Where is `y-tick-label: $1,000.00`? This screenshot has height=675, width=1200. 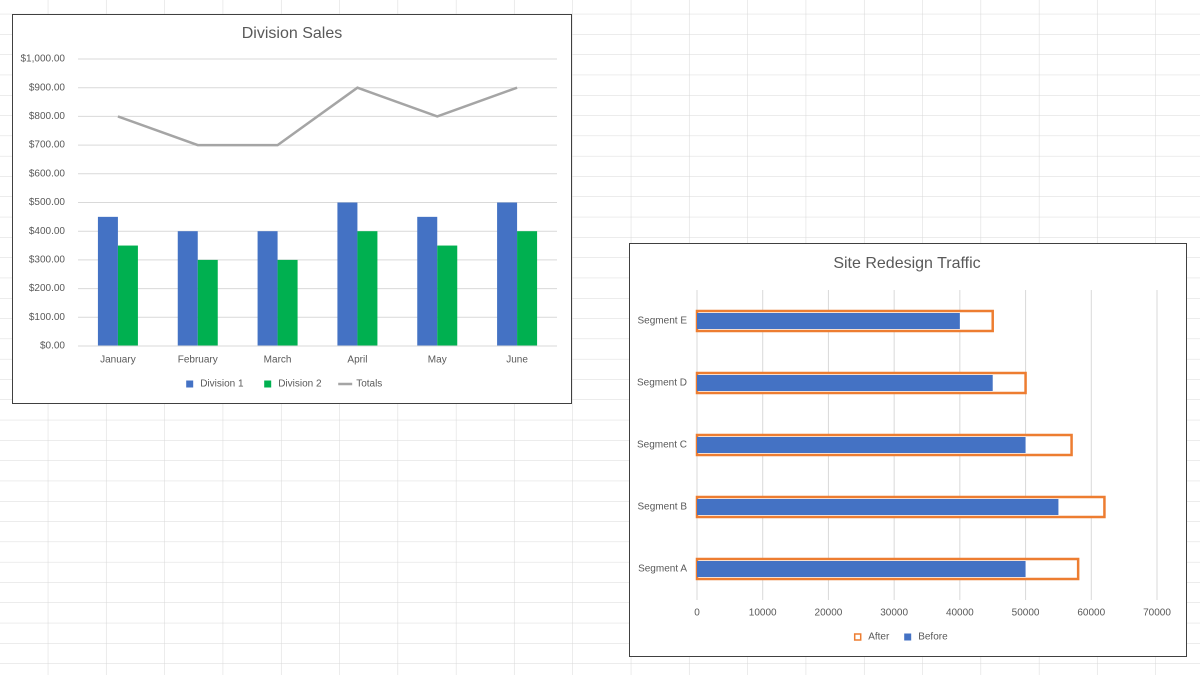 y-tick-label: $1,000.00 is located at coordinates (43, 59).